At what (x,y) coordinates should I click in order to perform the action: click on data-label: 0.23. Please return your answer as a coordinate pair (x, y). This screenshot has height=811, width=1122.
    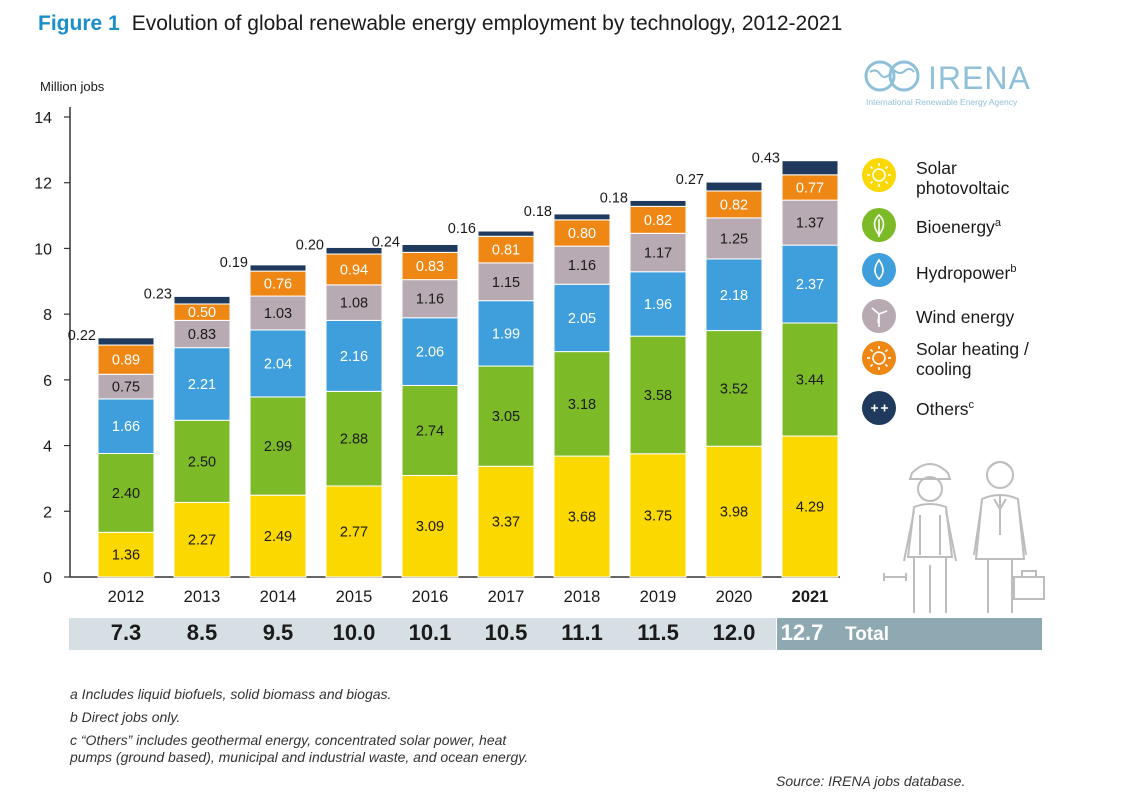
    Looking at the image, I should click on (158, 294).